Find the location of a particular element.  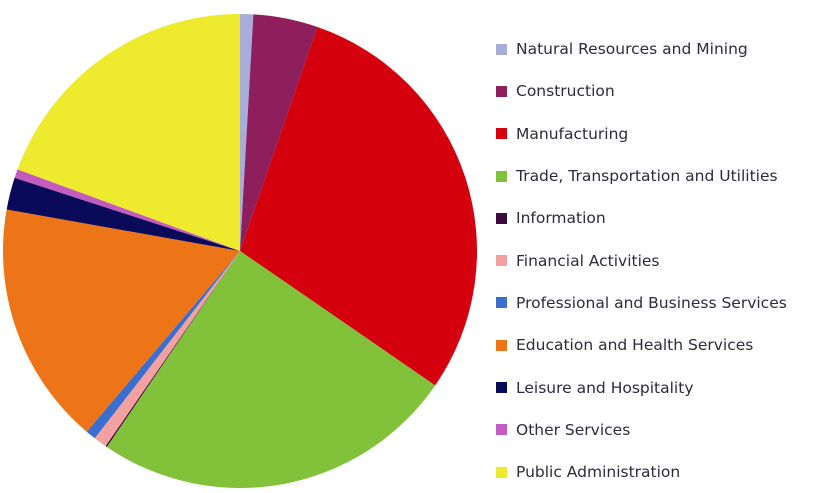

legend-item-1: Construction is located at coordinates (641, 91).